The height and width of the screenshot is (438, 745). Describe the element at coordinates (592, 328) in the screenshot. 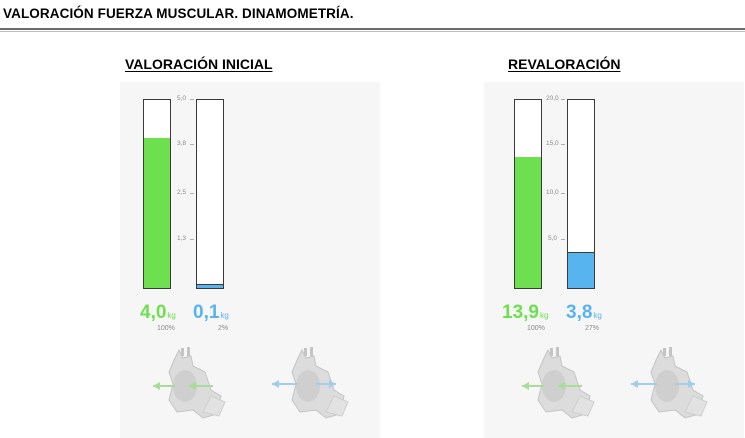

I see `percent-blue: 27%` at that location.